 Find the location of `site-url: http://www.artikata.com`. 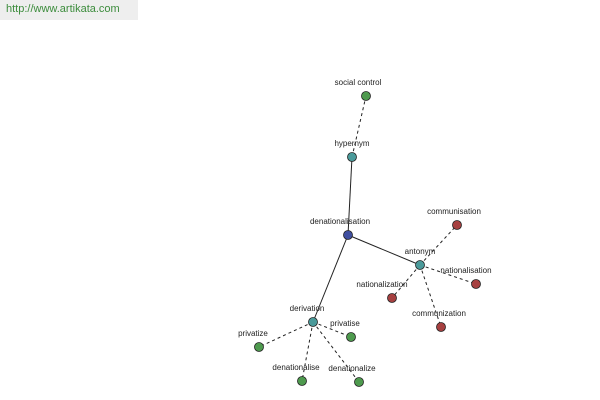

site-url: http://www.artikata.com is located at coordinates (63, 9).